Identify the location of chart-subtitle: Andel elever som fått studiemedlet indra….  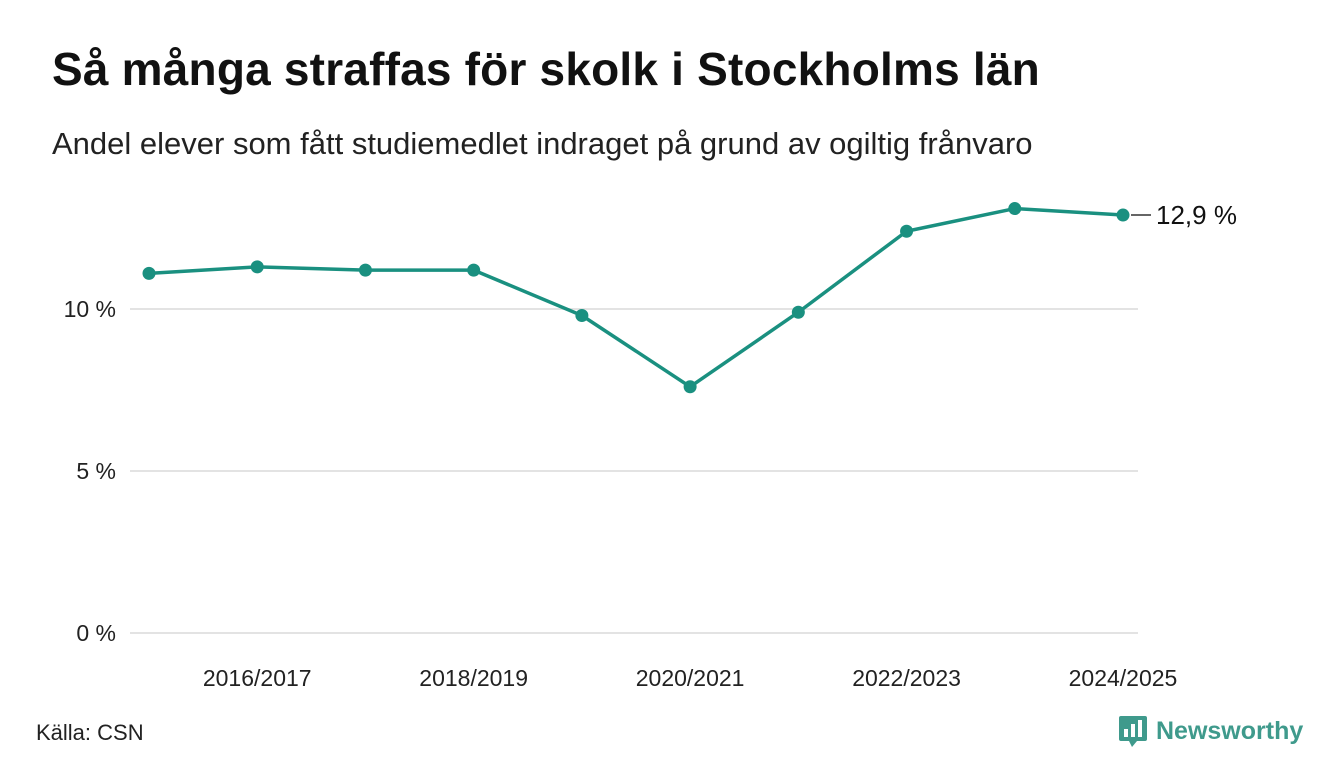
(542, 143).